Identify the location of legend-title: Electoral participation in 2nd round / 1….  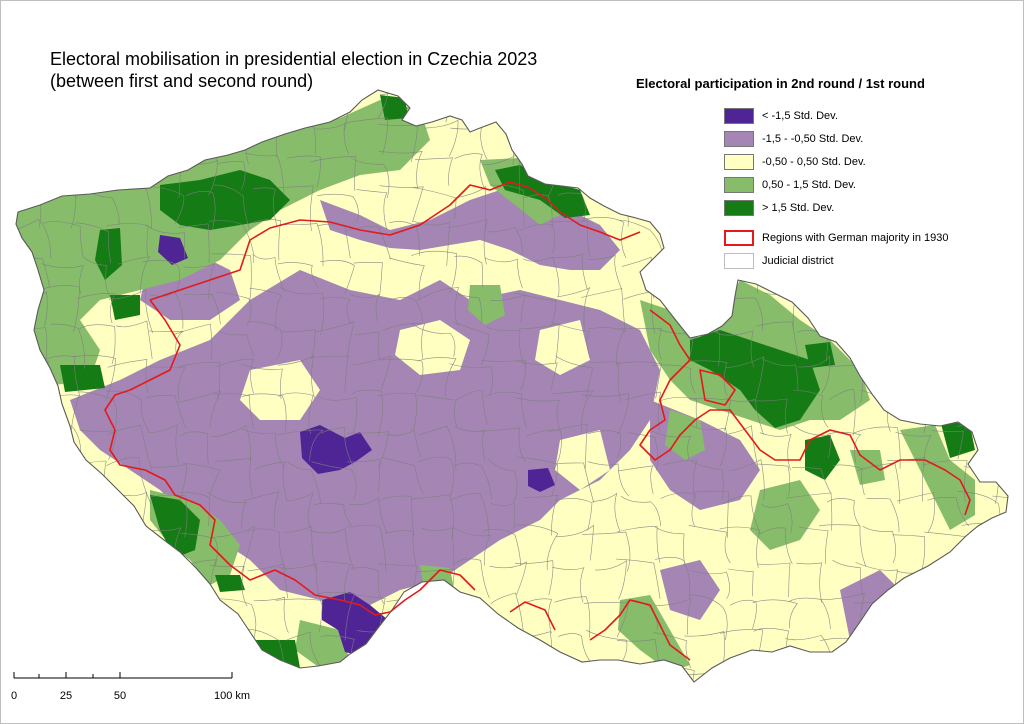
(780, 83).